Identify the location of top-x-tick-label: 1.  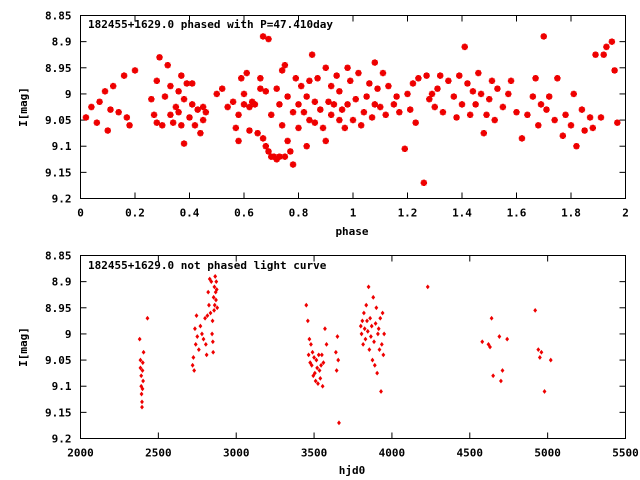
(353, 213).